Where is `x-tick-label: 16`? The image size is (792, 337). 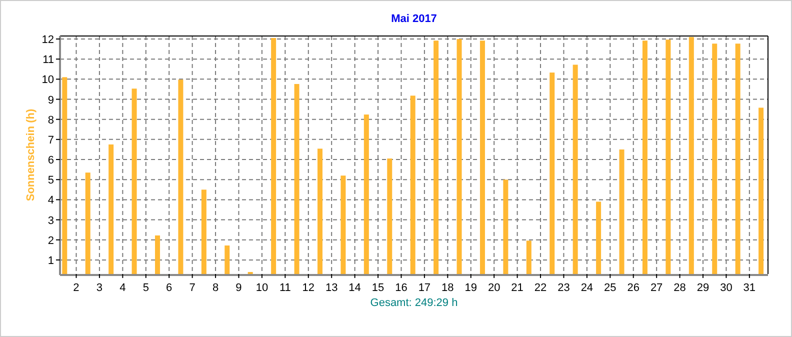
x-tick-label: 16 is located at coordinates (401, 288).